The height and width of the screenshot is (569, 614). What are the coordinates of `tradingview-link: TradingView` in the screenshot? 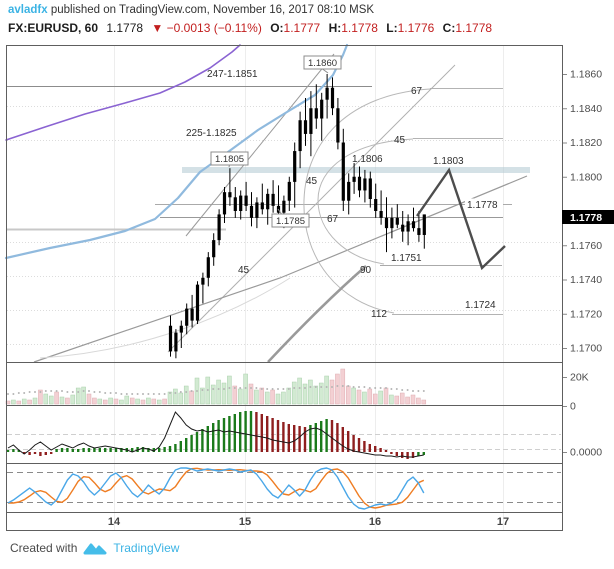 It's located at (146, 548).